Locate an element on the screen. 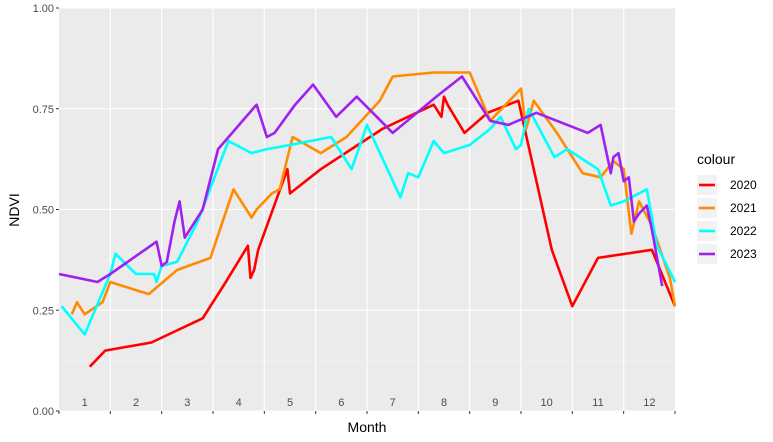 This screenshot has height=442, width=773. month-label: 5 is located at coordinates (290, 403).